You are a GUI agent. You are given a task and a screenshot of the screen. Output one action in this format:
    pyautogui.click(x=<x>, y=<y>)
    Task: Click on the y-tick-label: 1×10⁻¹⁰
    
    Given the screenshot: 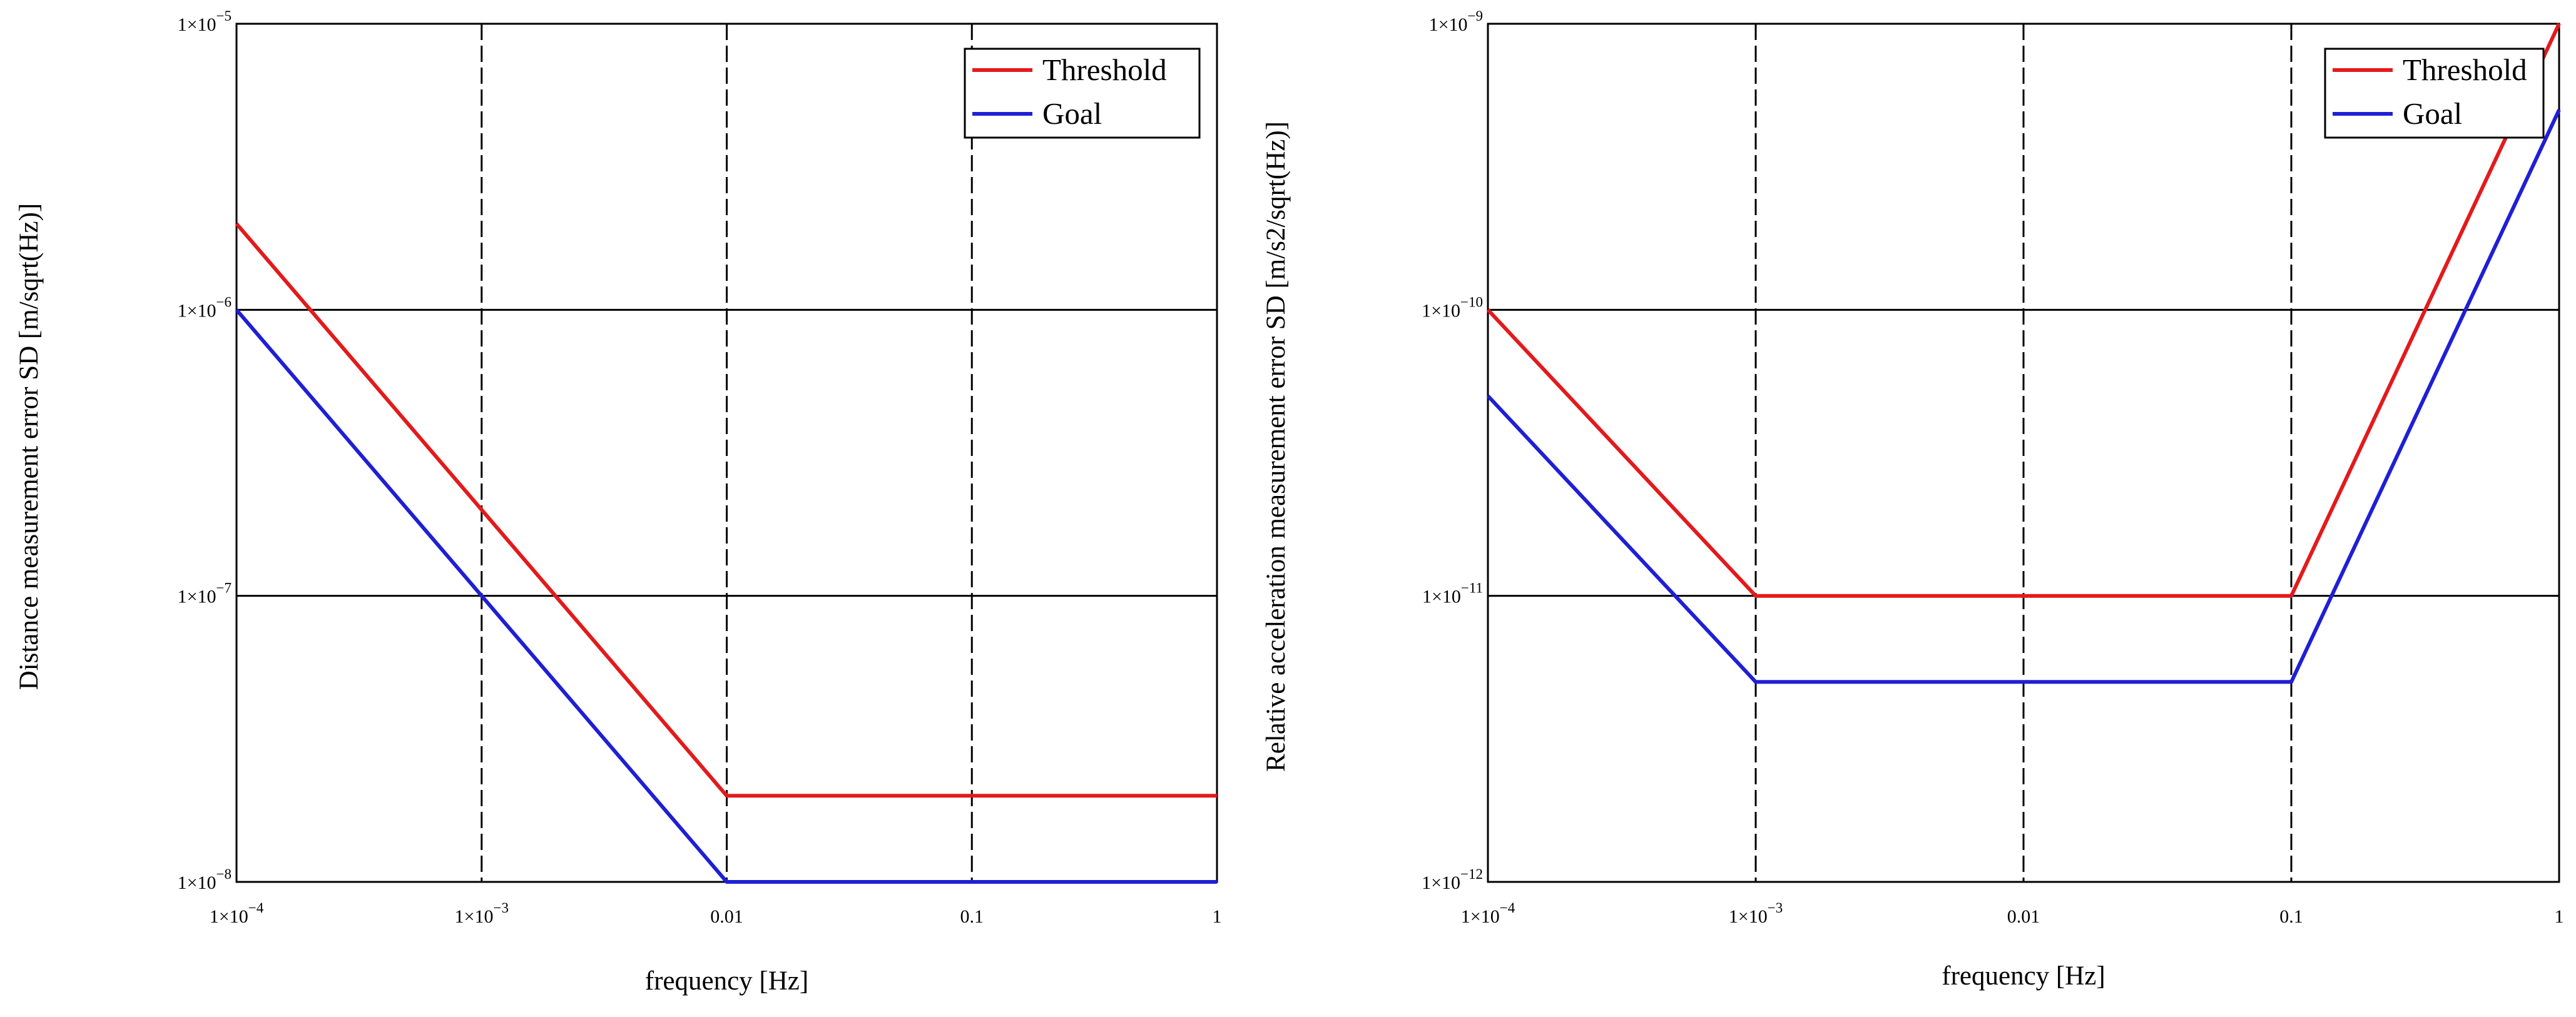 What is the action you would take?
    pyautogui.click(x=1452, y=307)
    